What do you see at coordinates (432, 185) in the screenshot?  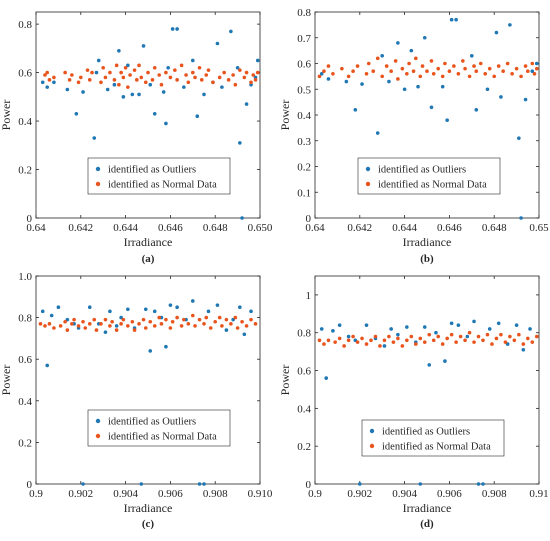 I see `legend-entry: identified as Normal Data` at bounding box center [432, 185].